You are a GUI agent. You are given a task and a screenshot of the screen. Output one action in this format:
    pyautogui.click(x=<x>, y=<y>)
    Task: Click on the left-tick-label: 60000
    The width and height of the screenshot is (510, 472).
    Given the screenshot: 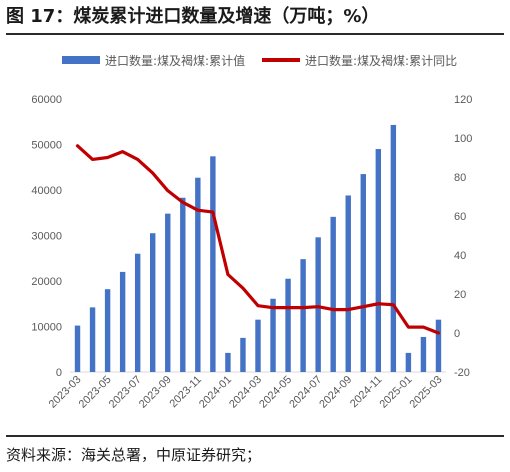 What is the action you would take?
    pyautogui.click(x=46, y=100)
    